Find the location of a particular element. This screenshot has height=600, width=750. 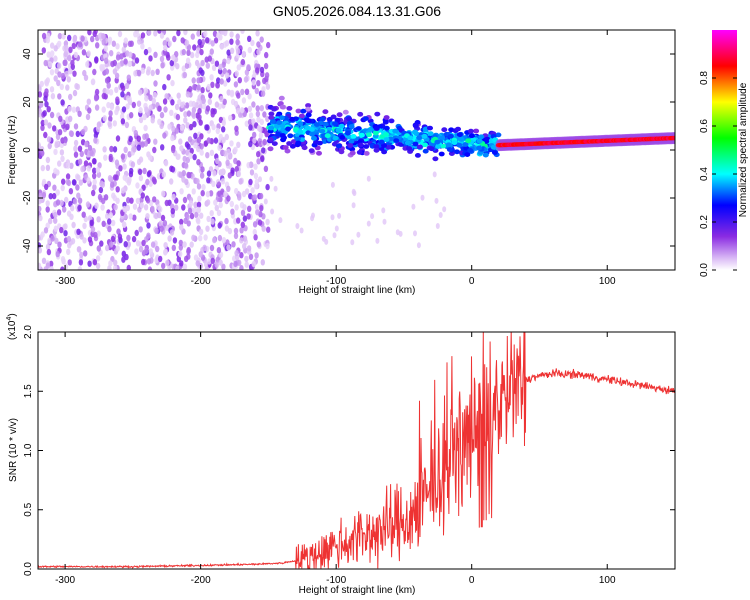

spectrogram-x-axis-label: Height of straight line (km) is located at coordinates (357, 290).